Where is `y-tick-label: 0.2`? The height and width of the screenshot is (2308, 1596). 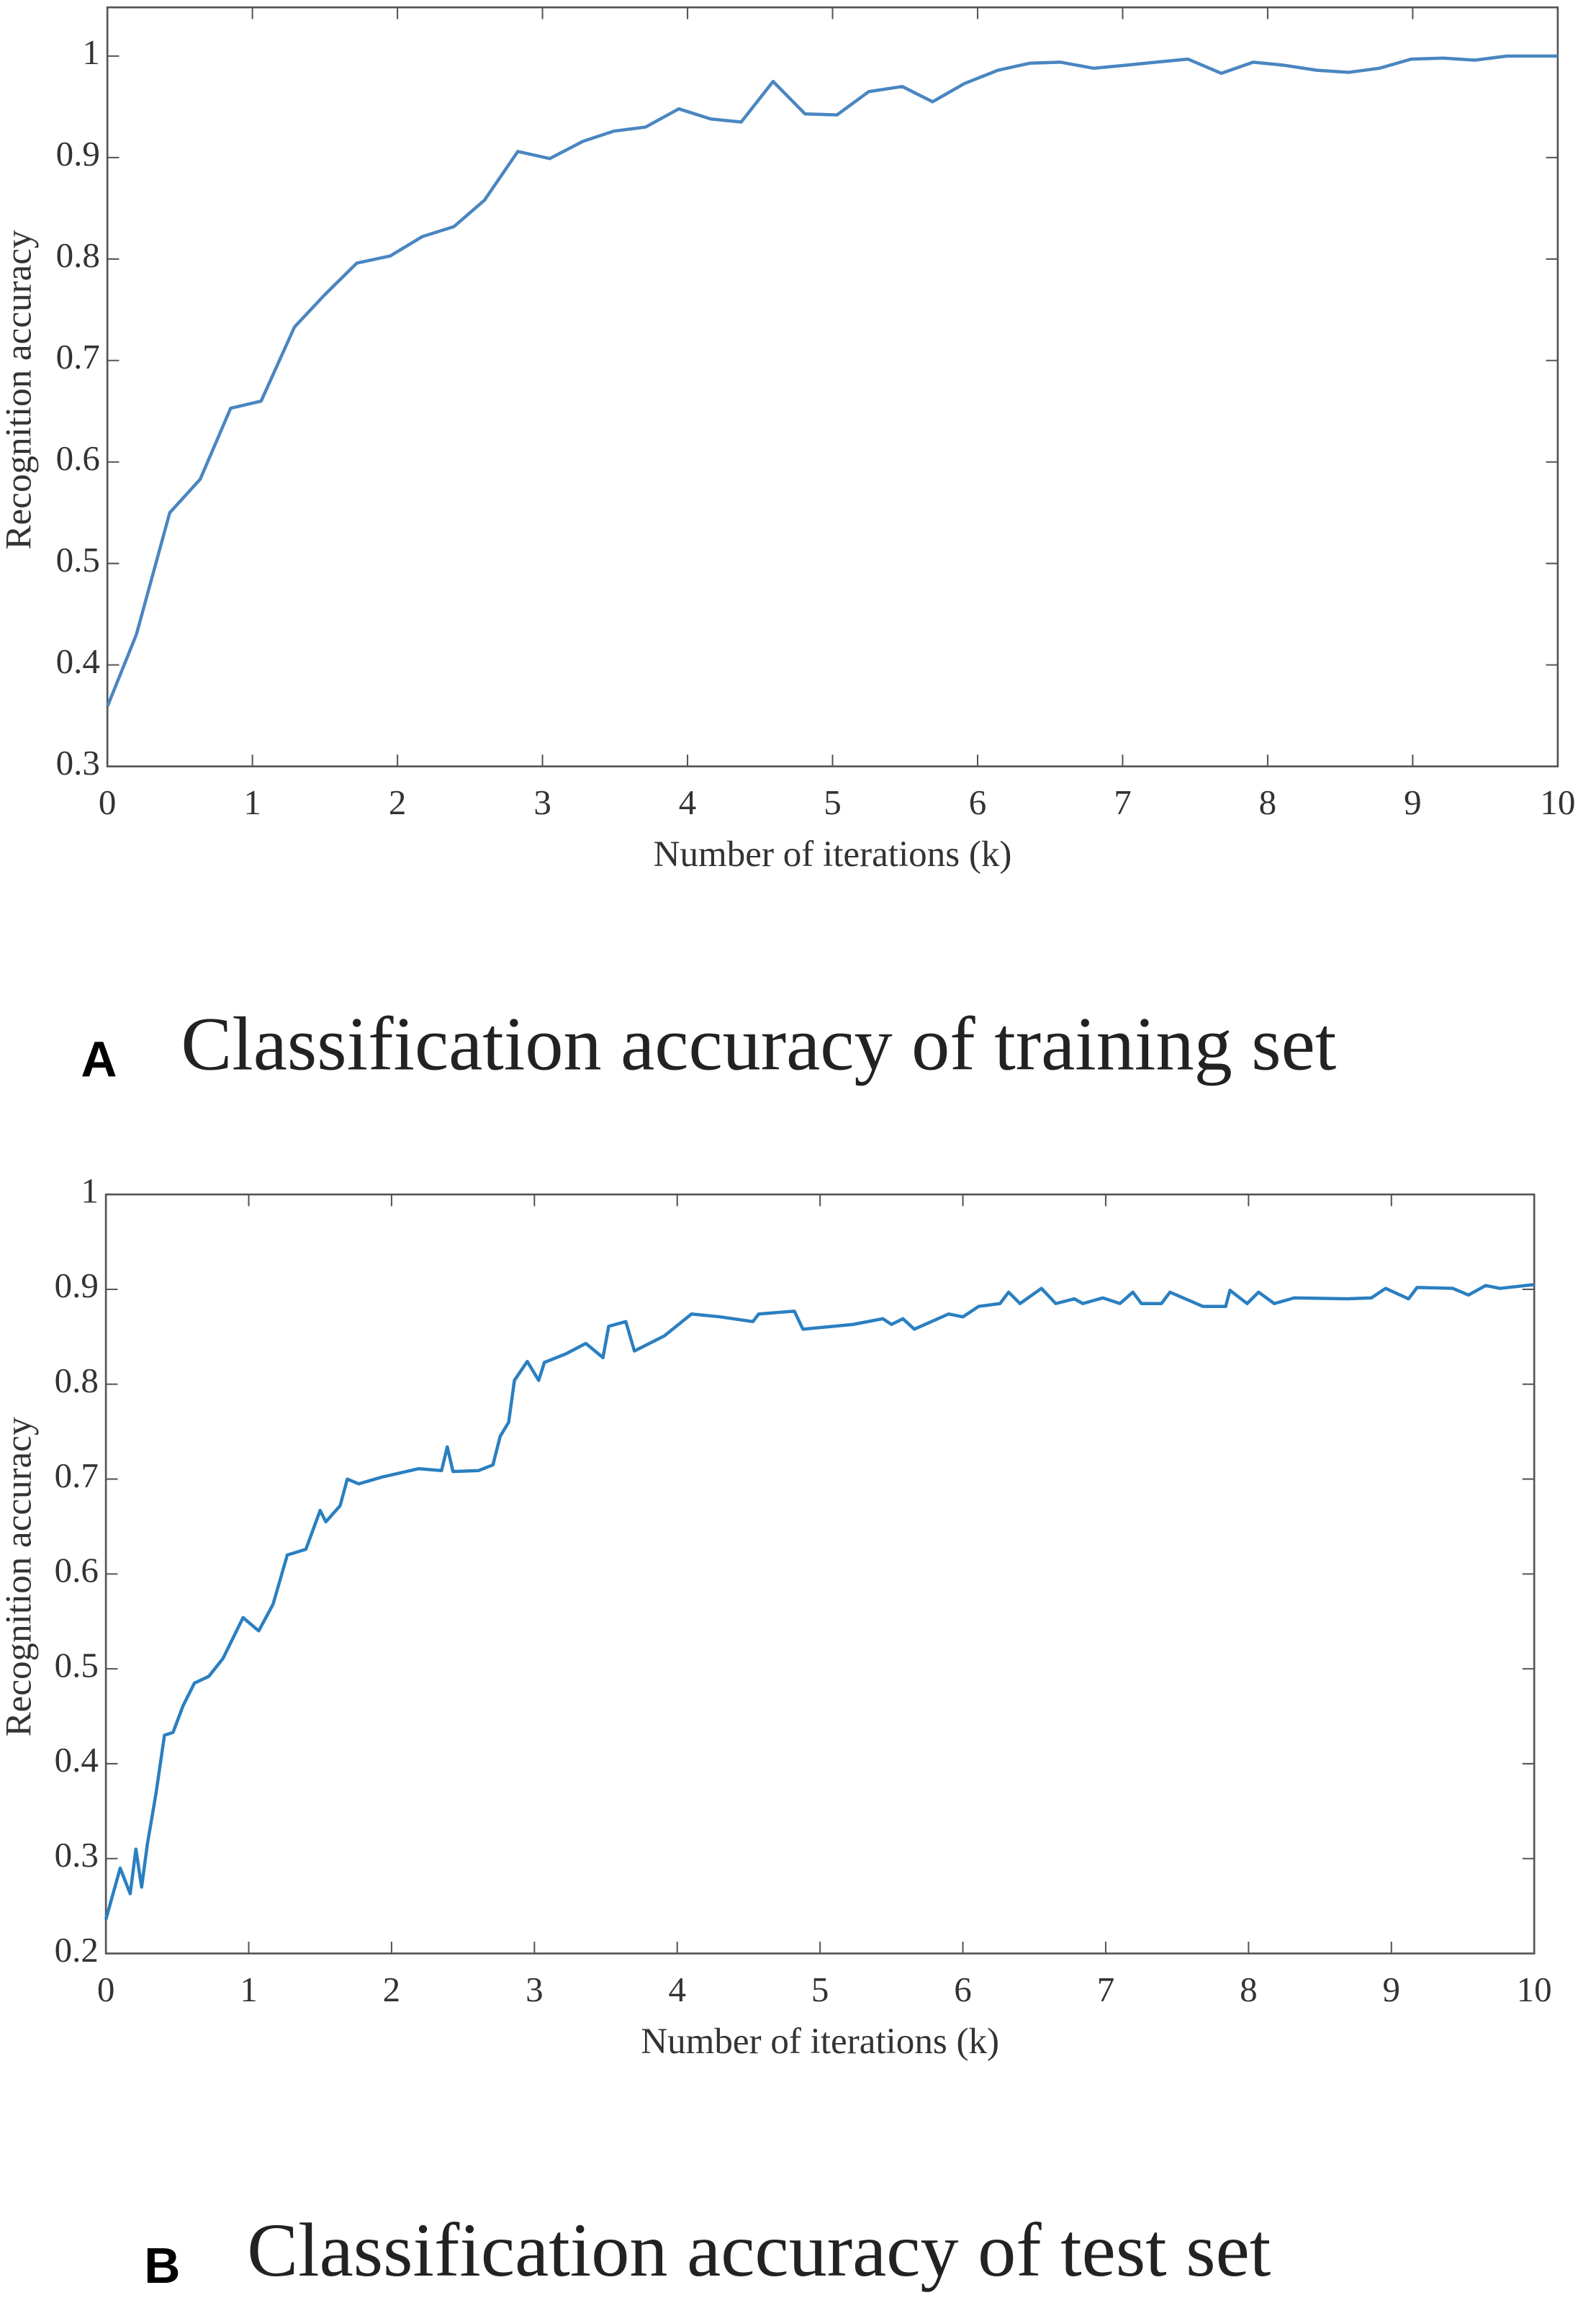
y-tick-label: 0.2 is located at coordinates (77, 1950).